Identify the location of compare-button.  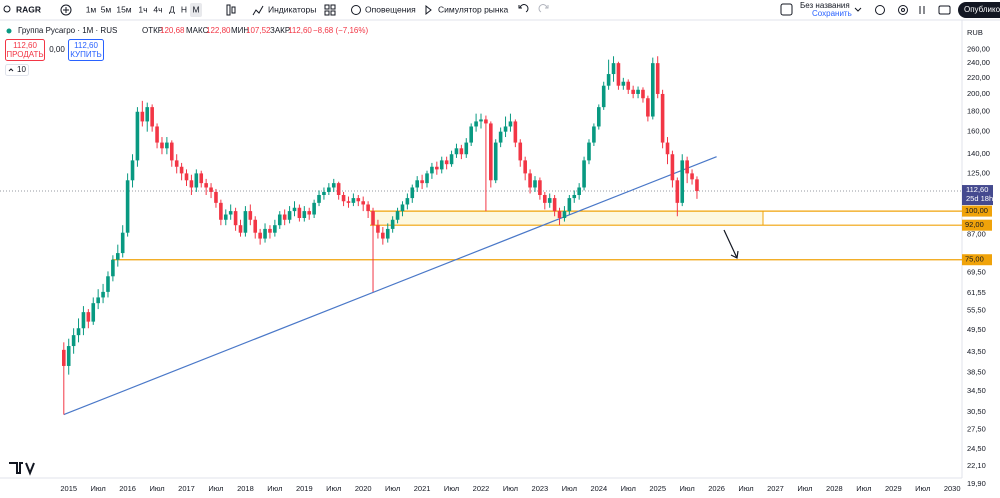
(66, 10).